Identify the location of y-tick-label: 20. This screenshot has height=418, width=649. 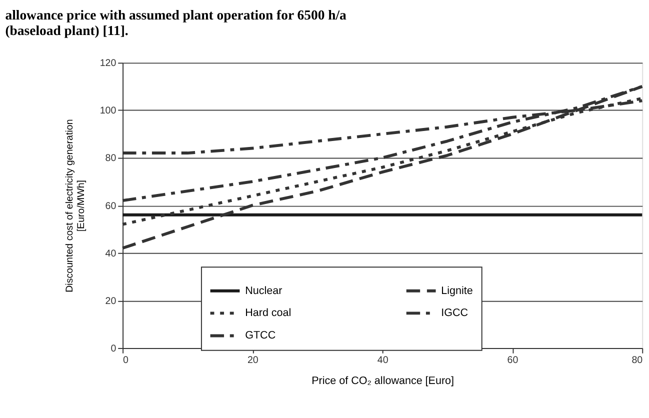
(111, 301).